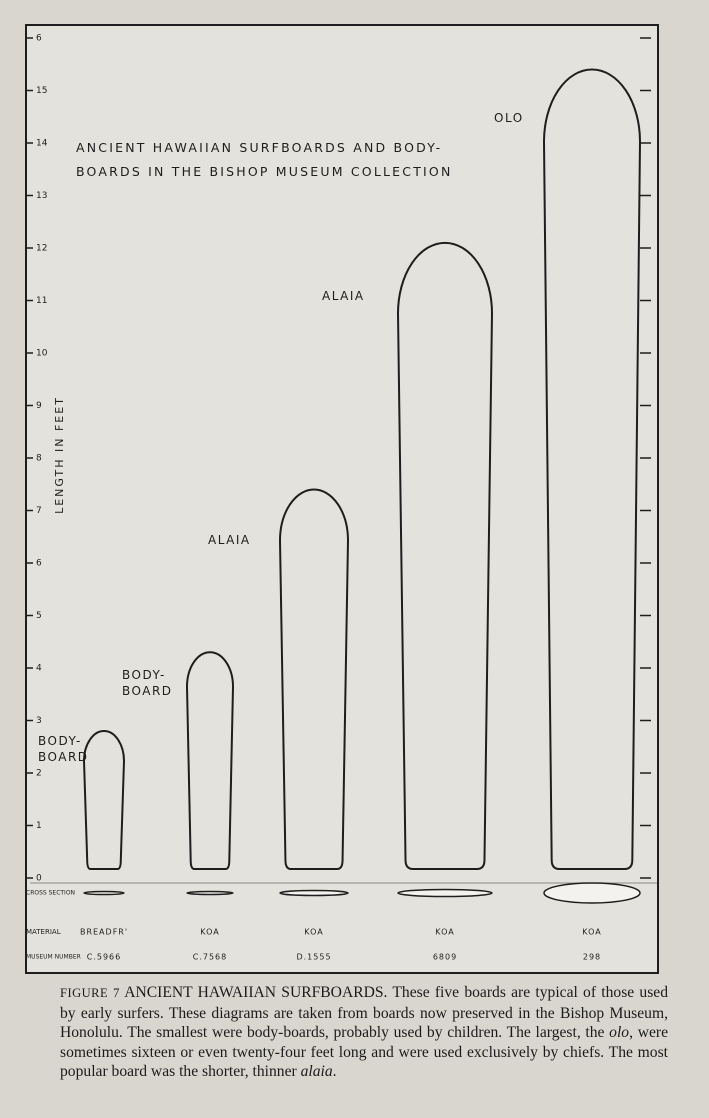 The height and width of the screenshot is (1118, 709). I want to click on y-tick-label: 9, so click(39, 406).